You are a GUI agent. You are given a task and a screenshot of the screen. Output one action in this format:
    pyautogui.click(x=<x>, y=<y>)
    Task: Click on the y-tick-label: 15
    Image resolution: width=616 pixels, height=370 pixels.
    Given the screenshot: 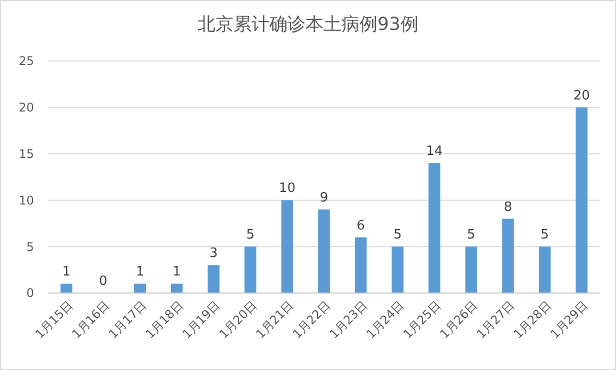 What is the action you would take?
    pyautogui.click(x=26, y=154)
    